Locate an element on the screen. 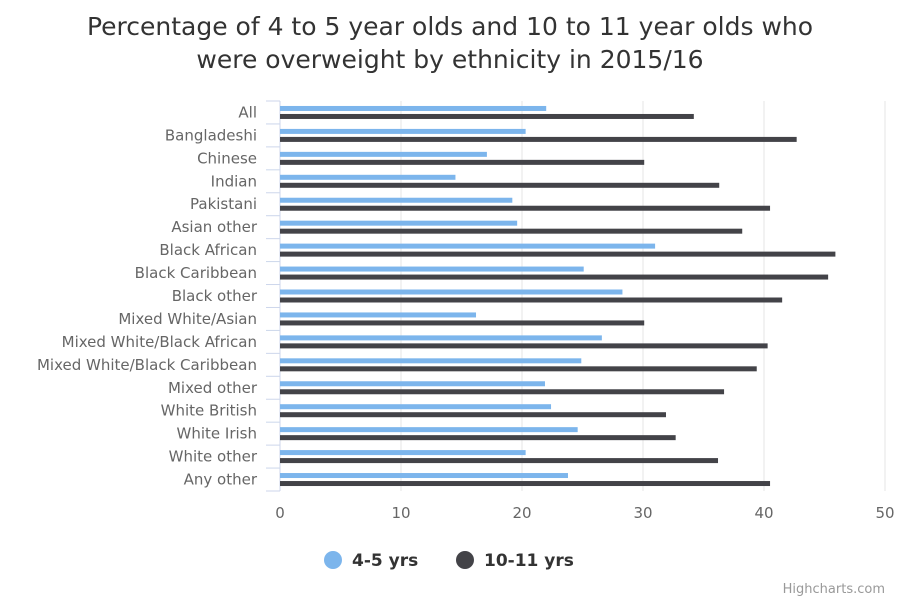 The image size is (900, 600). x-tick-label: 30 is located at coordinates (642, 513).